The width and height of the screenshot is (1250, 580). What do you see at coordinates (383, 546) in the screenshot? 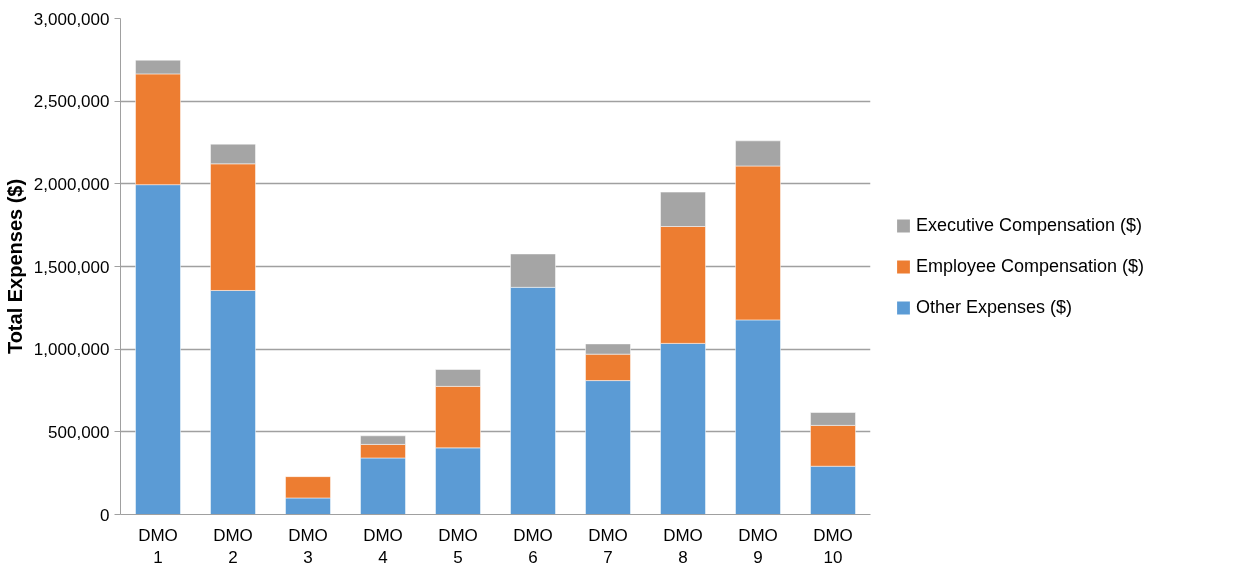
I see `x-tick-label: DMO 4` at bounding box center [383, 546].